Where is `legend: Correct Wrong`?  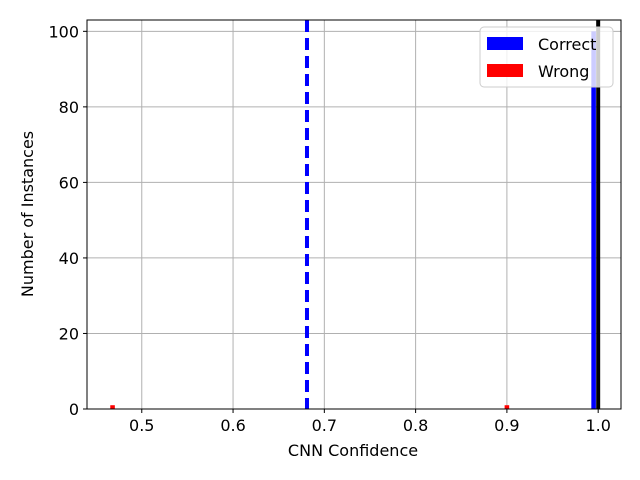 legend: Correct Wrong is located at coordinates (546, 57).